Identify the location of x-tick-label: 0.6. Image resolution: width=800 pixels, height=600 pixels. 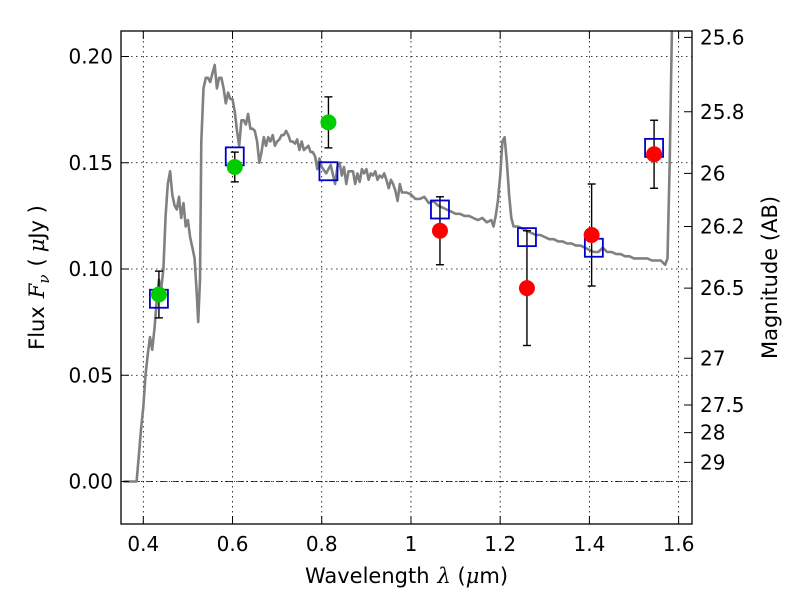
(233, 544).